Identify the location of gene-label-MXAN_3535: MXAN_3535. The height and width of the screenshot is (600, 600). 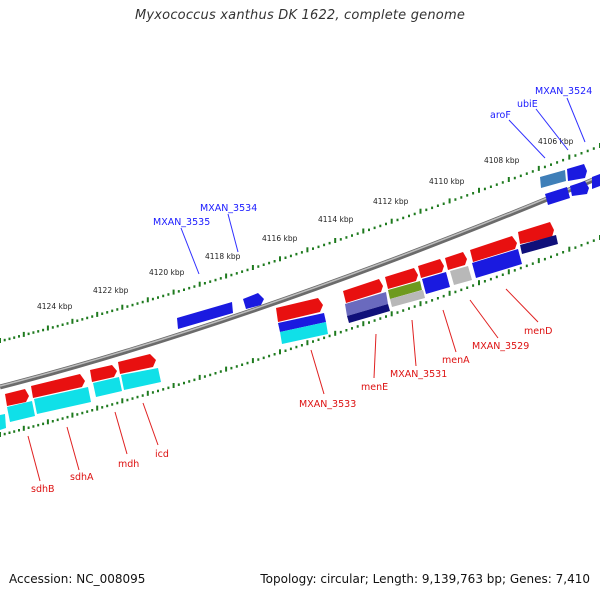
(181, 222).